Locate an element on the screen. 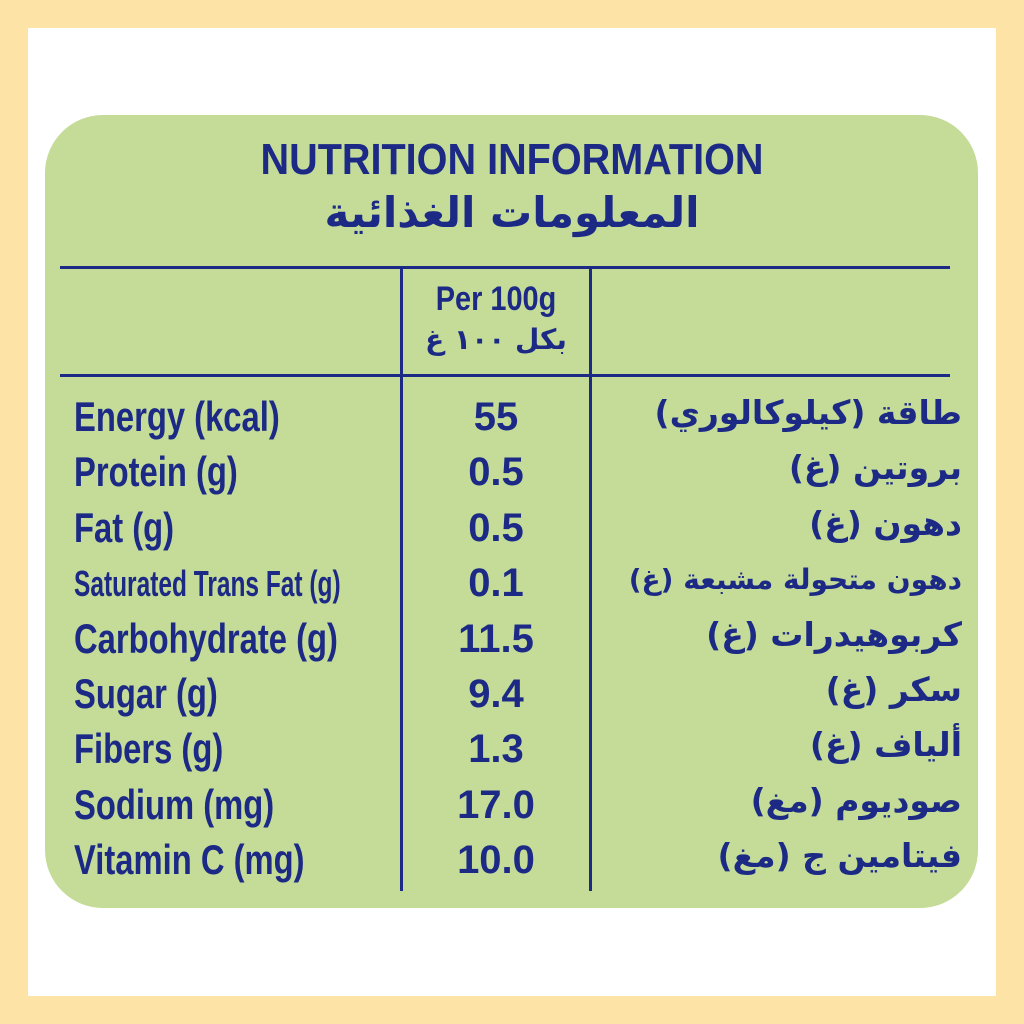 This screenshot has height=1024, width=1024. row-value: 55 is located at coordinates (496, 417).